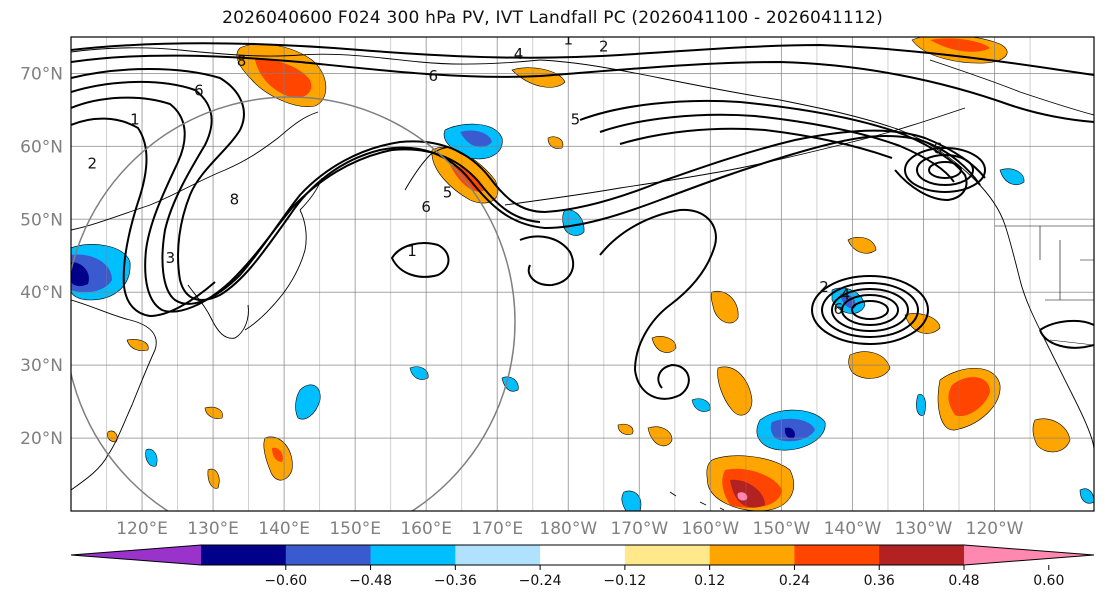 The width and height of the screenshot is (1105, 608). I want to click on colorbar-tick-label: −0.36, so click(455, 581).